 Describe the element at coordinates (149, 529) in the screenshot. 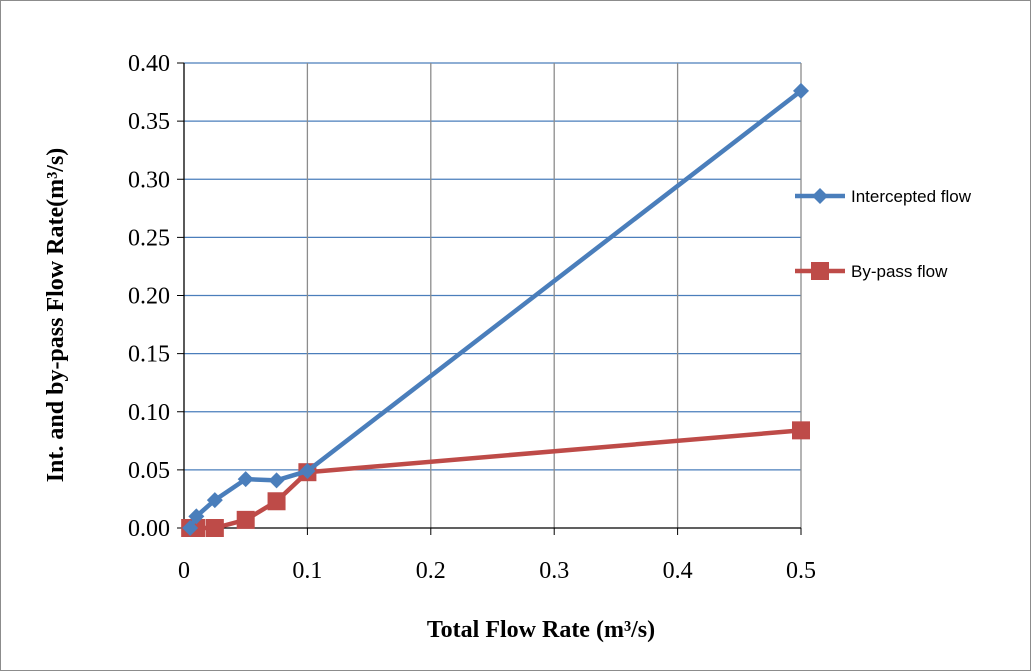

I see `y-tick-label: 0.00` at that location.